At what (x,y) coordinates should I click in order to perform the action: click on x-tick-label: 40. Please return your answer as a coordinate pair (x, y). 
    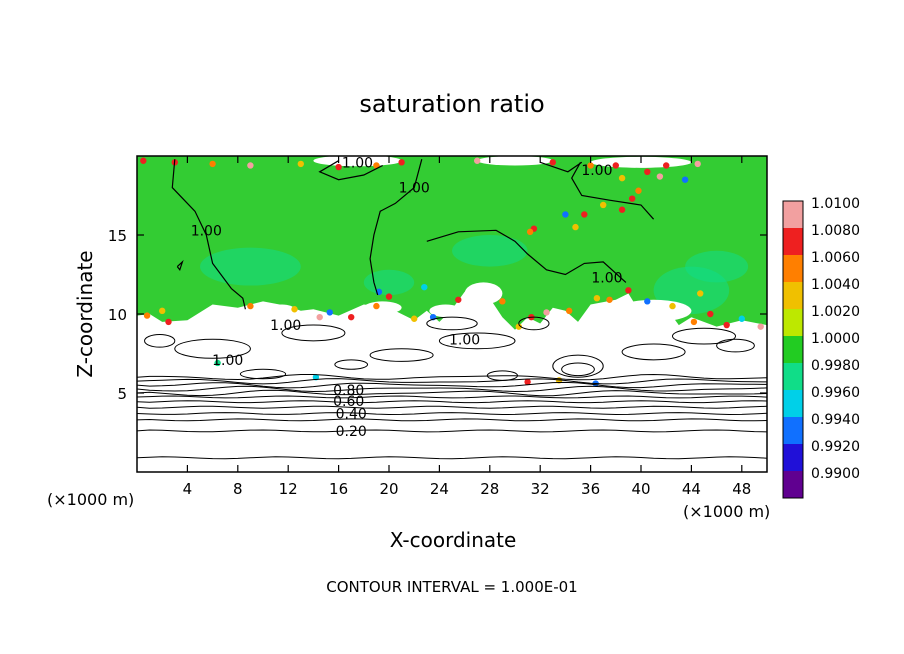
    Looking at the image, I should click on (640, 489).